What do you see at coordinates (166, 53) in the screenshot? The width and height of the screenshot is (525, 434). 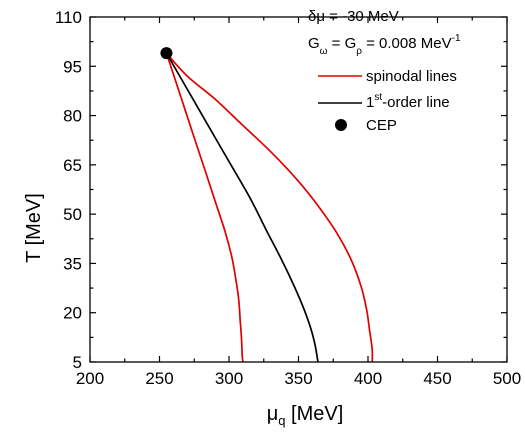 I see `cep-point` at bounding box center [166, 53].